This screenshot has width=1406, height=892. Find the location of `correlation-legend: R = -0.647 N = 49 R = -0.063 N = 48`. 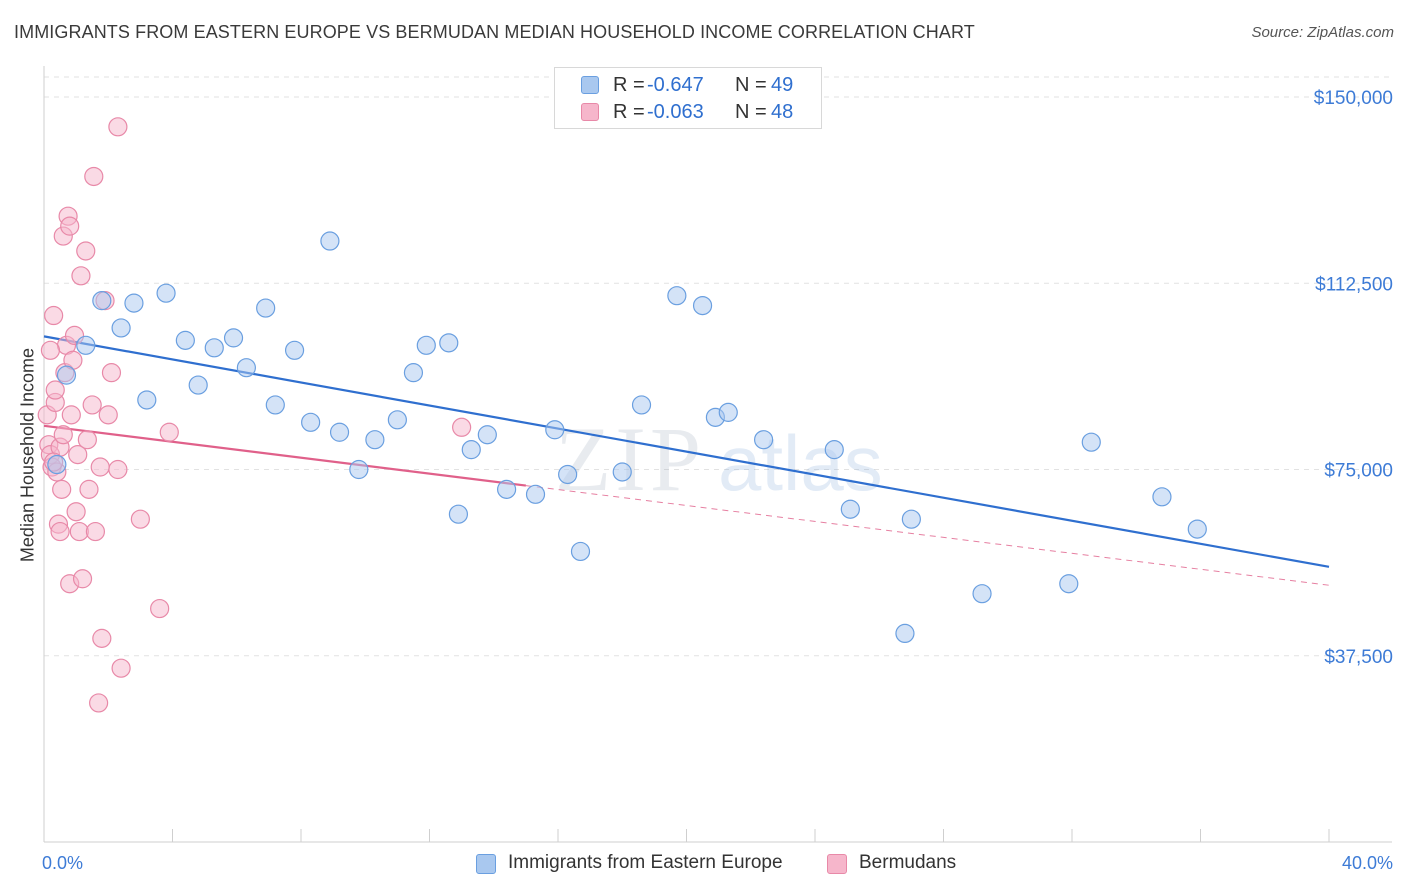

correlation-legend: R = -0.647 N = 49 R = -0.063 N = 48 is located at coordinates (688, 98).